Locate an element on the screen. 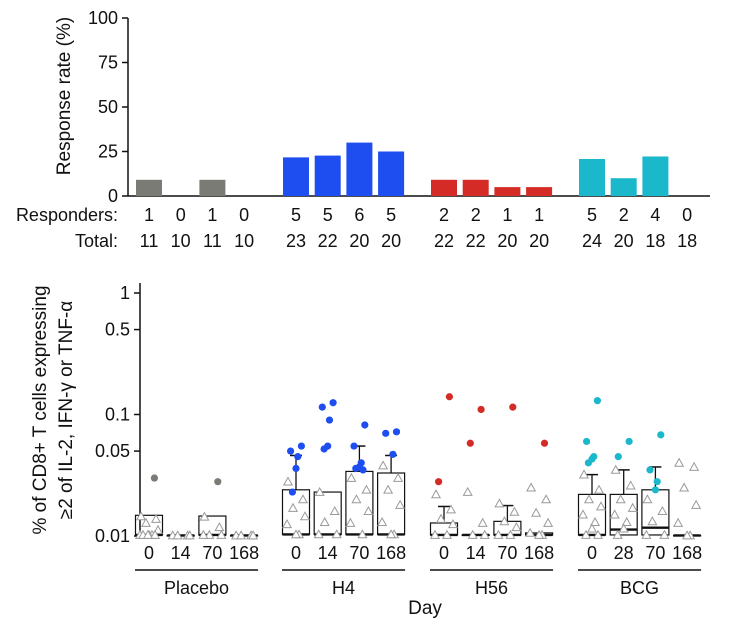 Image resolution: width=745 pixels, height=634 pixels. bar-y-tick-label: 50 is located at coordinates (108, 107).